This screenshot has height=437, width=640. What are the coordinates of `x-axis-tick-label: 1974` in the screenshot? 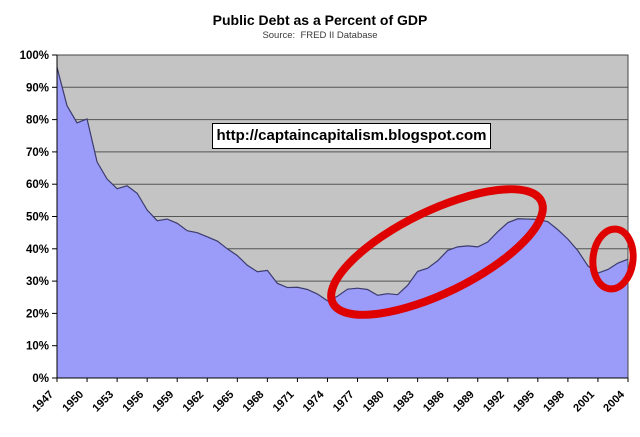 It's located at (314, 401).